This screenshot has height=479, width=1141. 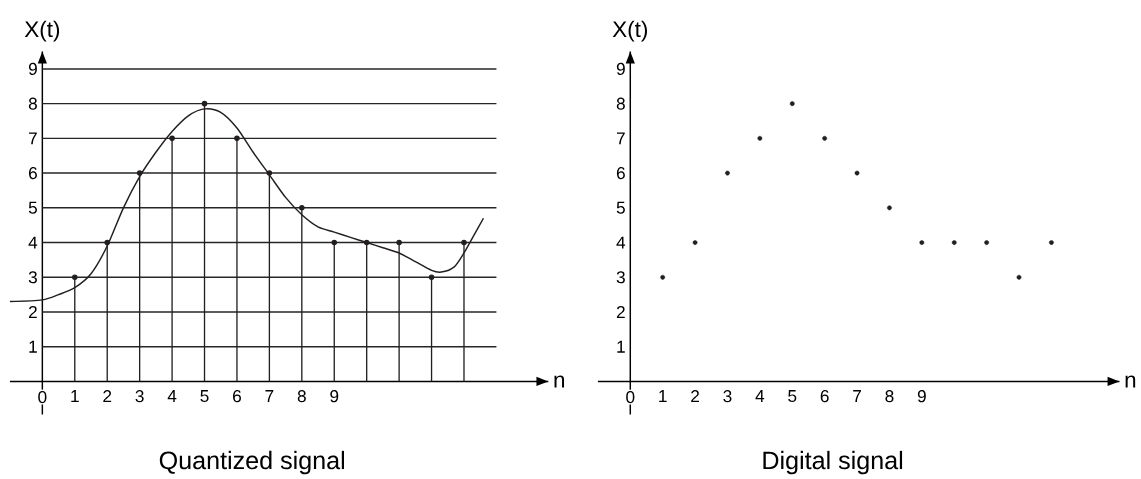 I want to click on text: Digital signal, so click(x=833, y=463).